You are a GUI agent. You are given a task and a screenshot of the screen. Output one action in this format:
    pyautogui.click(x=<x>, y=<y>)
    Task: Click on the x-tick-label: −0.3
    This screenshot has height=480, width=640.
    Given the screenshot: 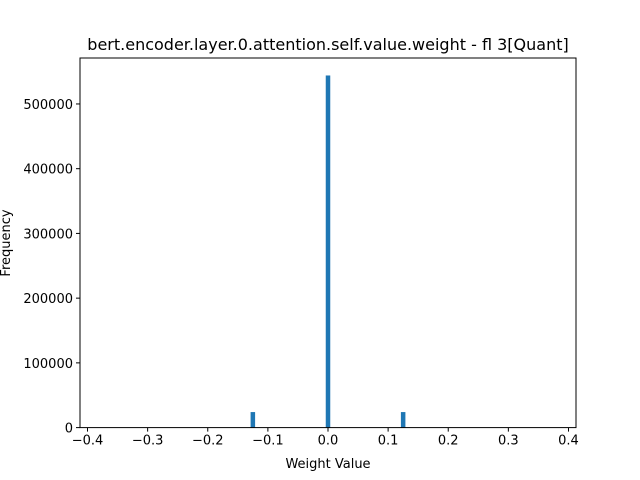 What is the action you would take?
    pyautogui.click(x=148, y=441)
    